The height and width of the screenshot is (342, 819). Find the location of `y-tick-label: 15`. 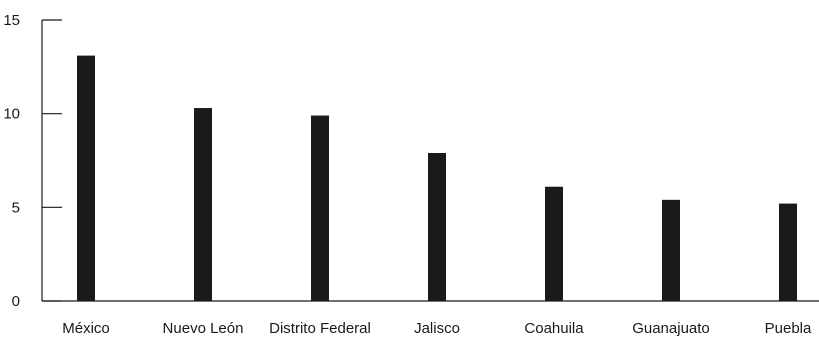

y-tick-label: 15 is located at coordinates (11, 20).